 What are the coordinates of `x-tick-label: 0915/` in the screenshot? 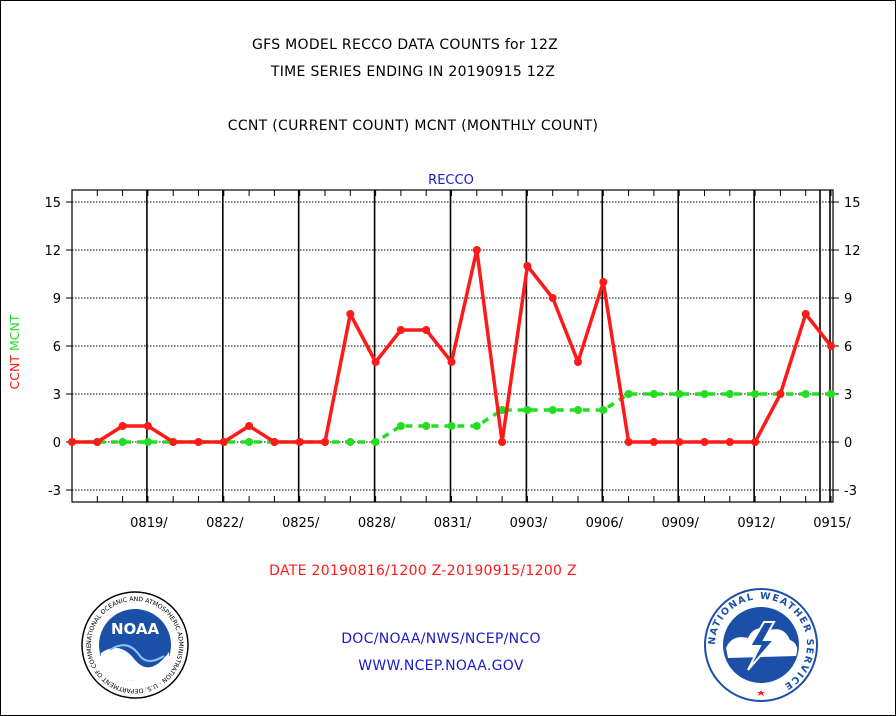 It's located at (832, 523).